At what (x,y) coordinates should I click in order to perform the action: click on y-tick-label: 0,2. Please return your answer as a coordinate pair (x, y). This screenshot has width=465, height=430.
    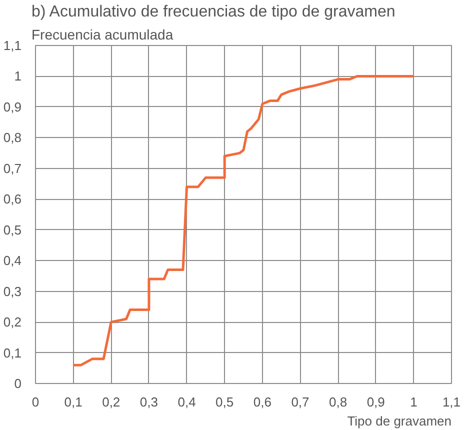
    Looking at the image, I should click on (12, 322).